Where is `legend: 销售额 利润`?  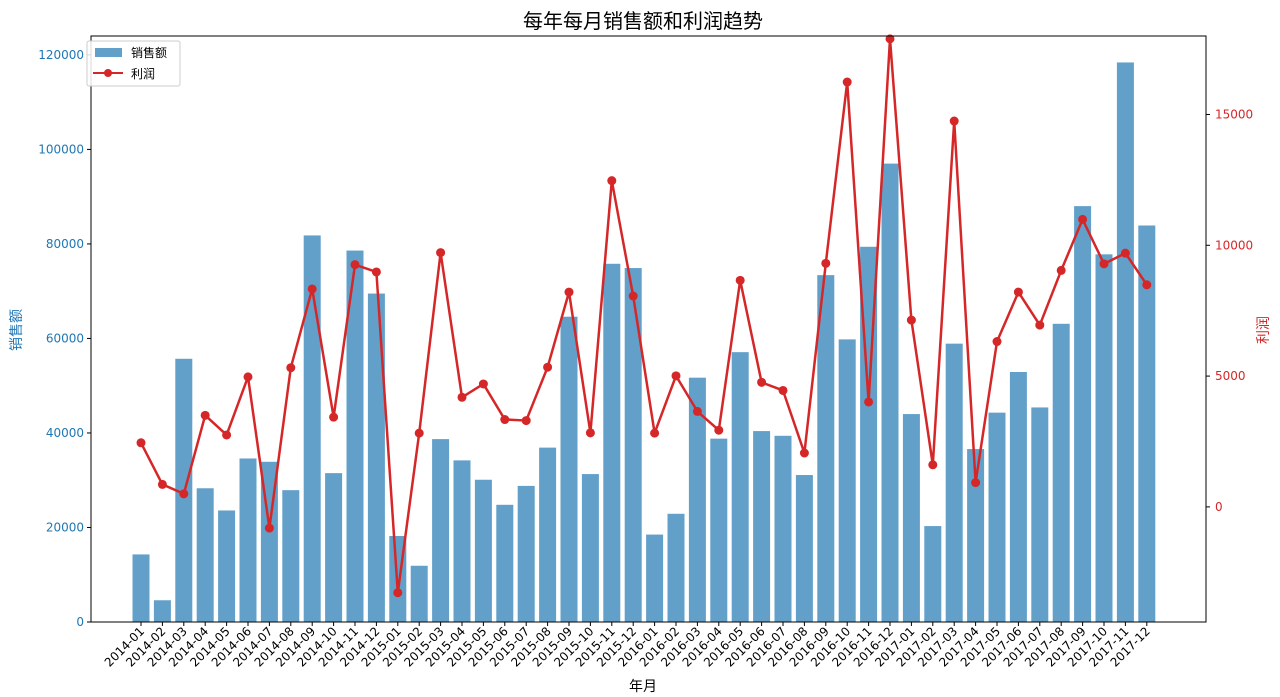 legend: 销售额 利润 is located at coordinates (133, 63).